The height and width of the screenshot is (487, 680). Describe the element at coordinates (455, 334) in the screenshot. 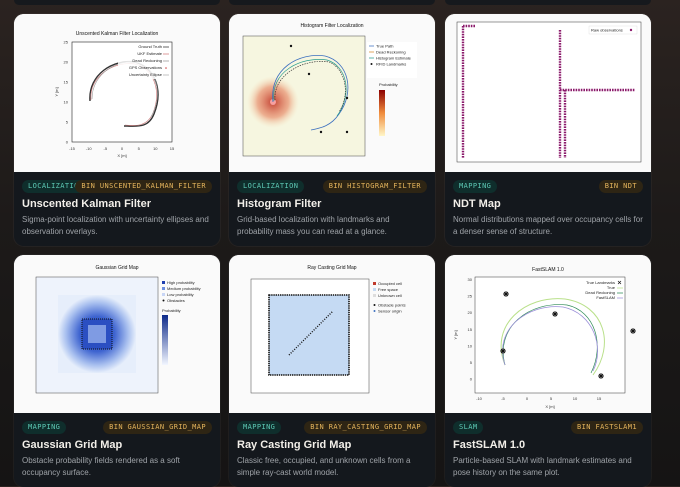

I see `fastslam-ylabel: Y [m]` at that location.